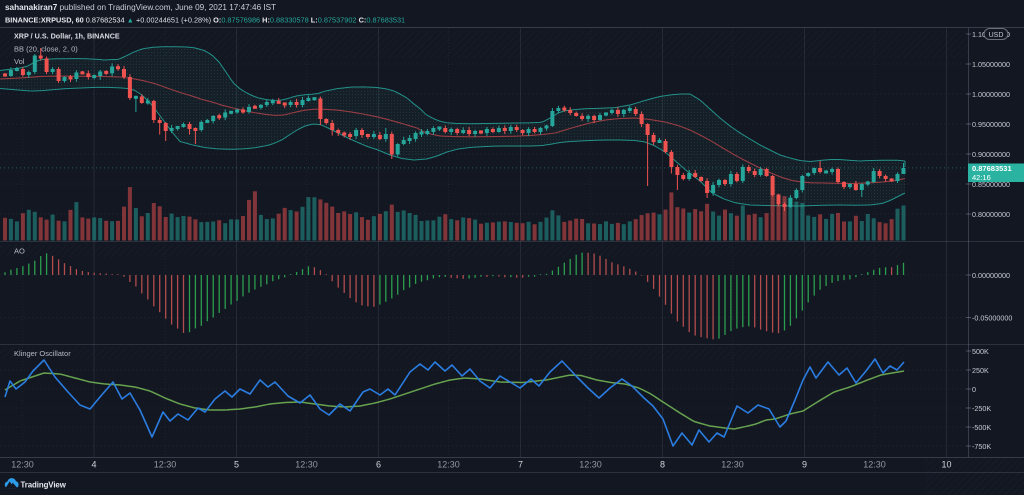 This screenshot has height=495, width=1024. I want to click on svg-text: -0.05000000, so click(992, 317).